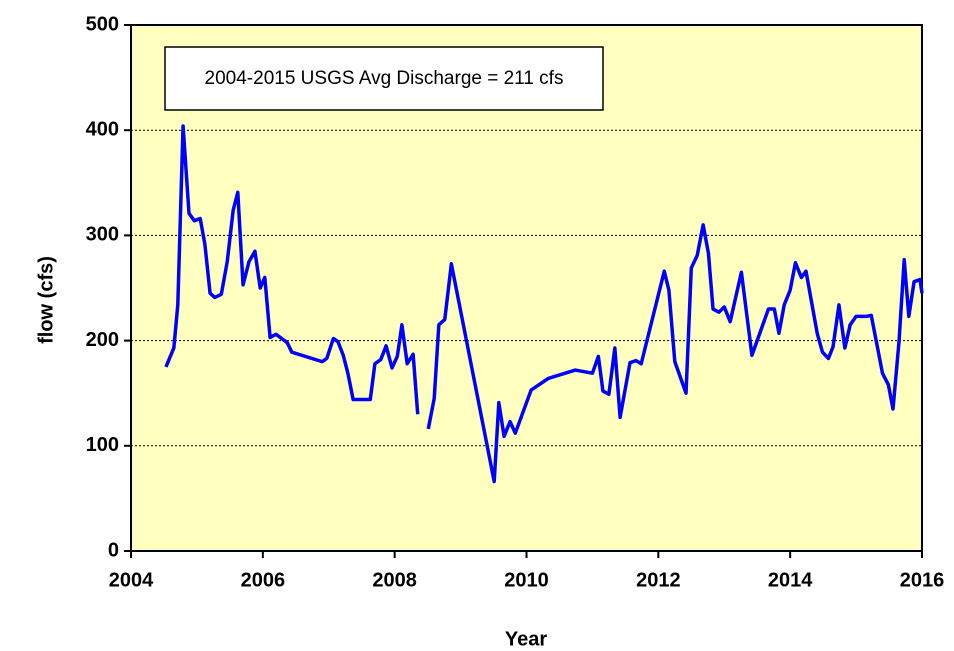  I want to click on x-tick-label: 2014, so click(790, 580).